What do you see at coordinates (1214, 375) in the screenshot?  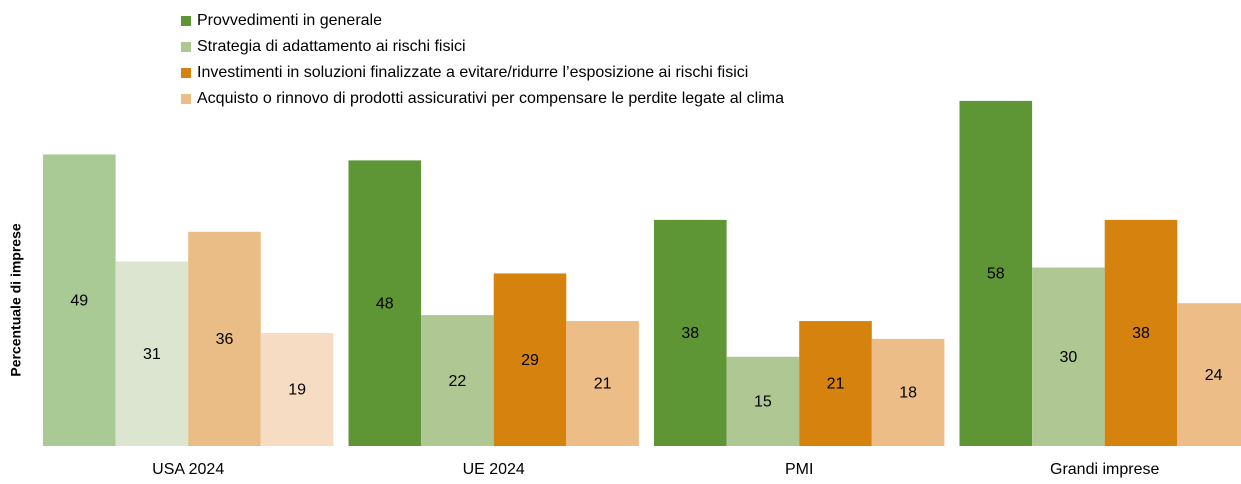 I see `value-label: 24` at bounding box center [1214, 375].